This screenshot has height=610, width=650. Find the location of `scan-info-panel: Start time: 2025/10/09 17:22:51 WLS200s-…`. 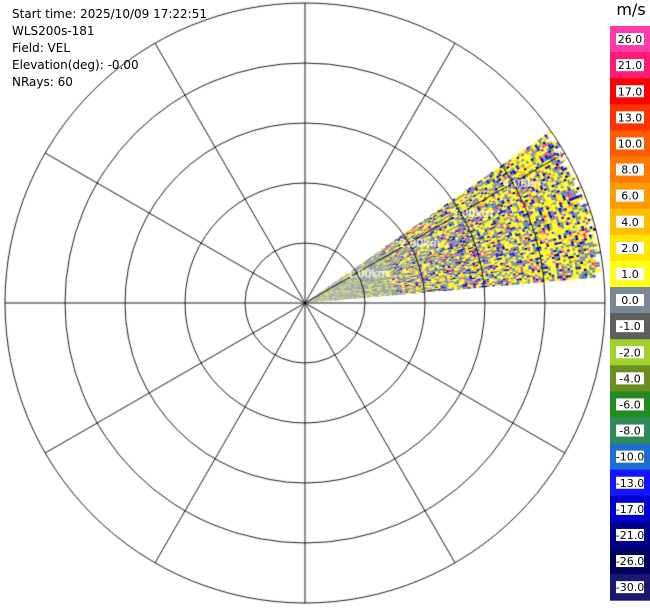

scan-info-panel: Start time: 2025/10/09 17:22:51 WLS200s-… is located at coordinates (109, 48).